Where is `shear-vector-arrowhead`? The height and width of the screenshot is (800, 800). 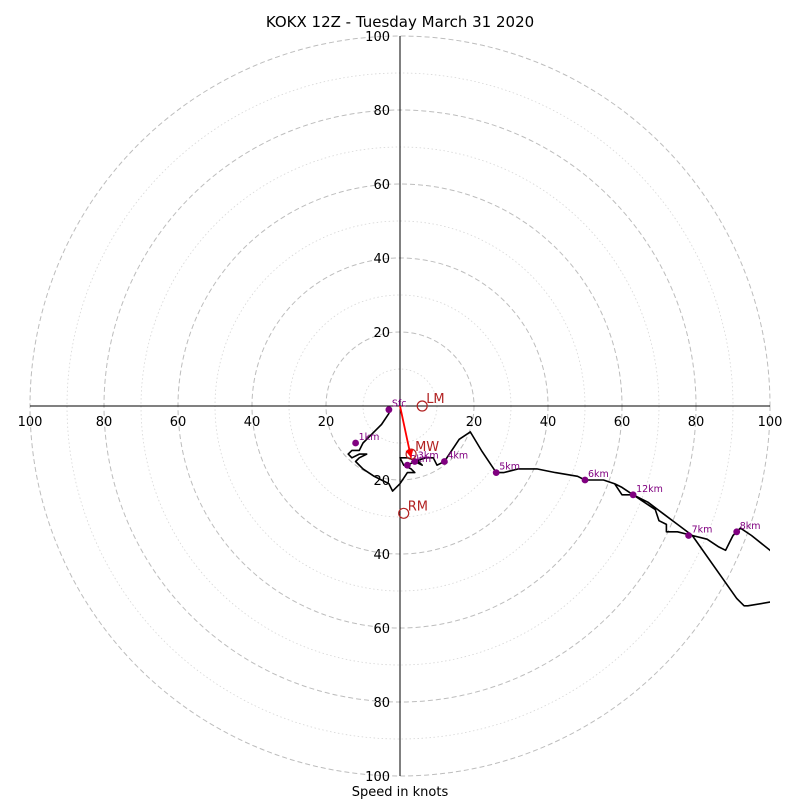 shear-vector-arrowhead is located at coordinates (409, 453).